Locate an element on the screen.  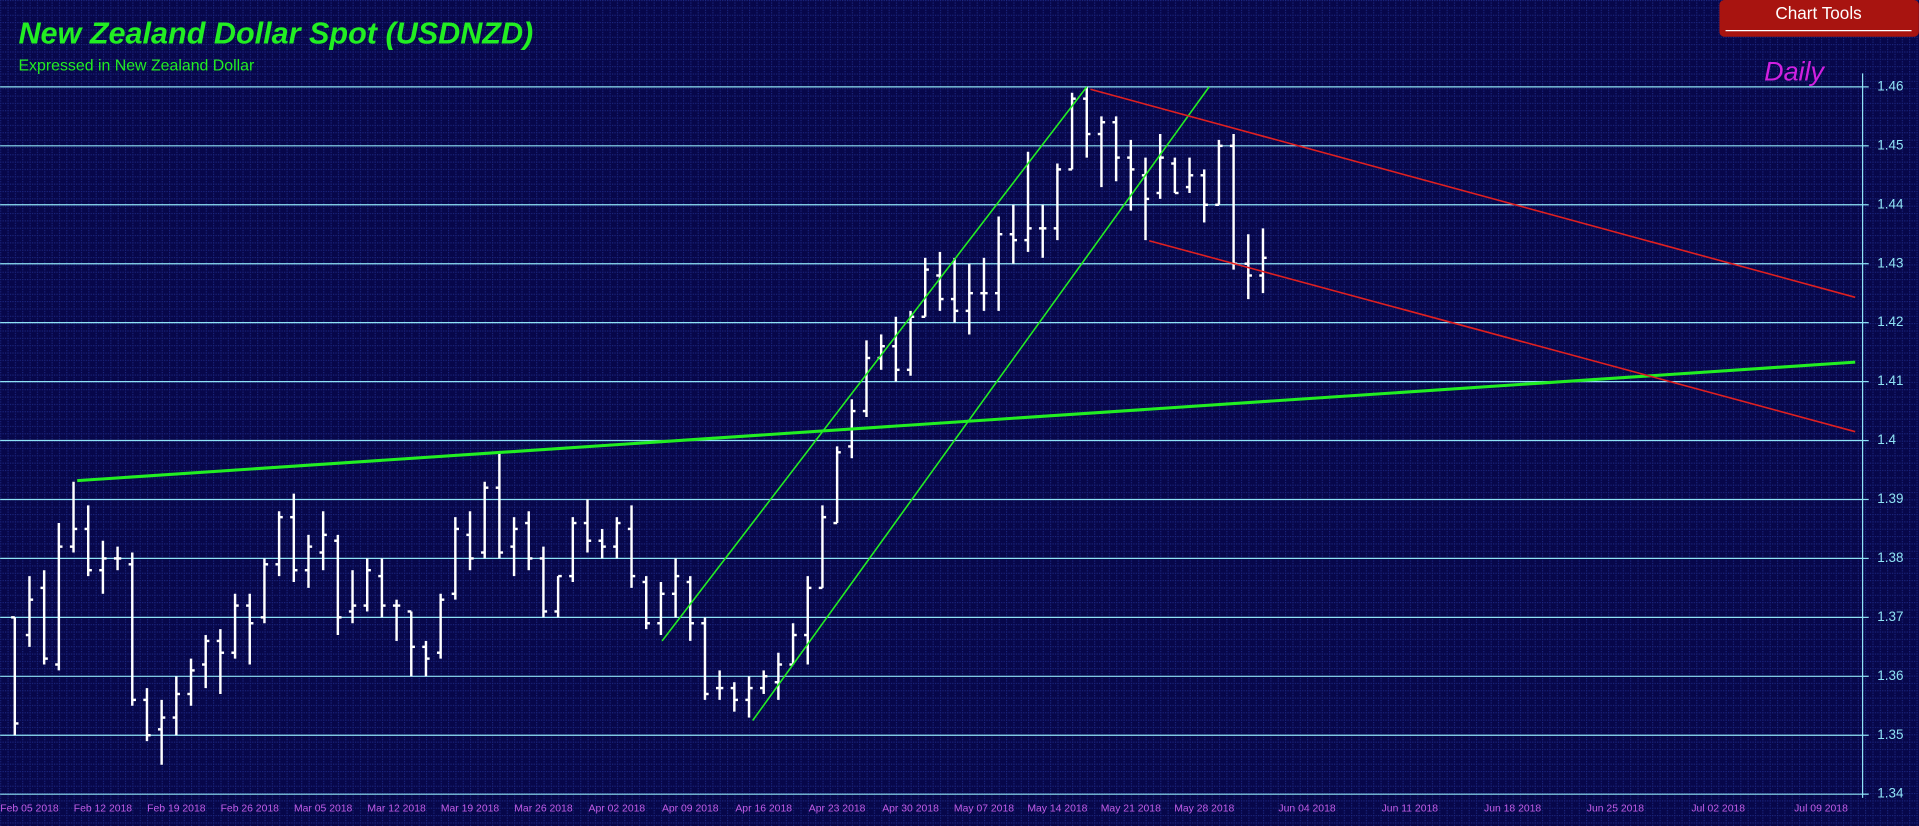
period-label: Daily is located at coordinates (1794, 72).